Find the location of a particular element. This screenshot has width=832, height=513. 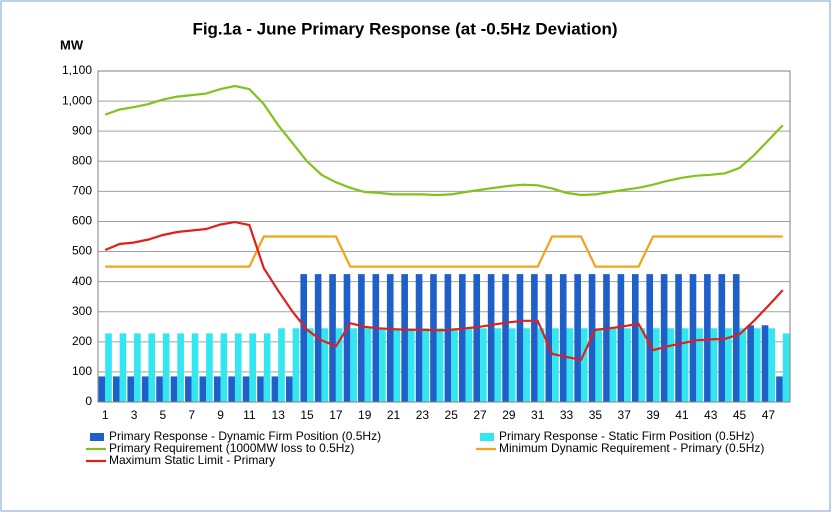

x-tick-label: 31 is located at coordinates (538, 415).